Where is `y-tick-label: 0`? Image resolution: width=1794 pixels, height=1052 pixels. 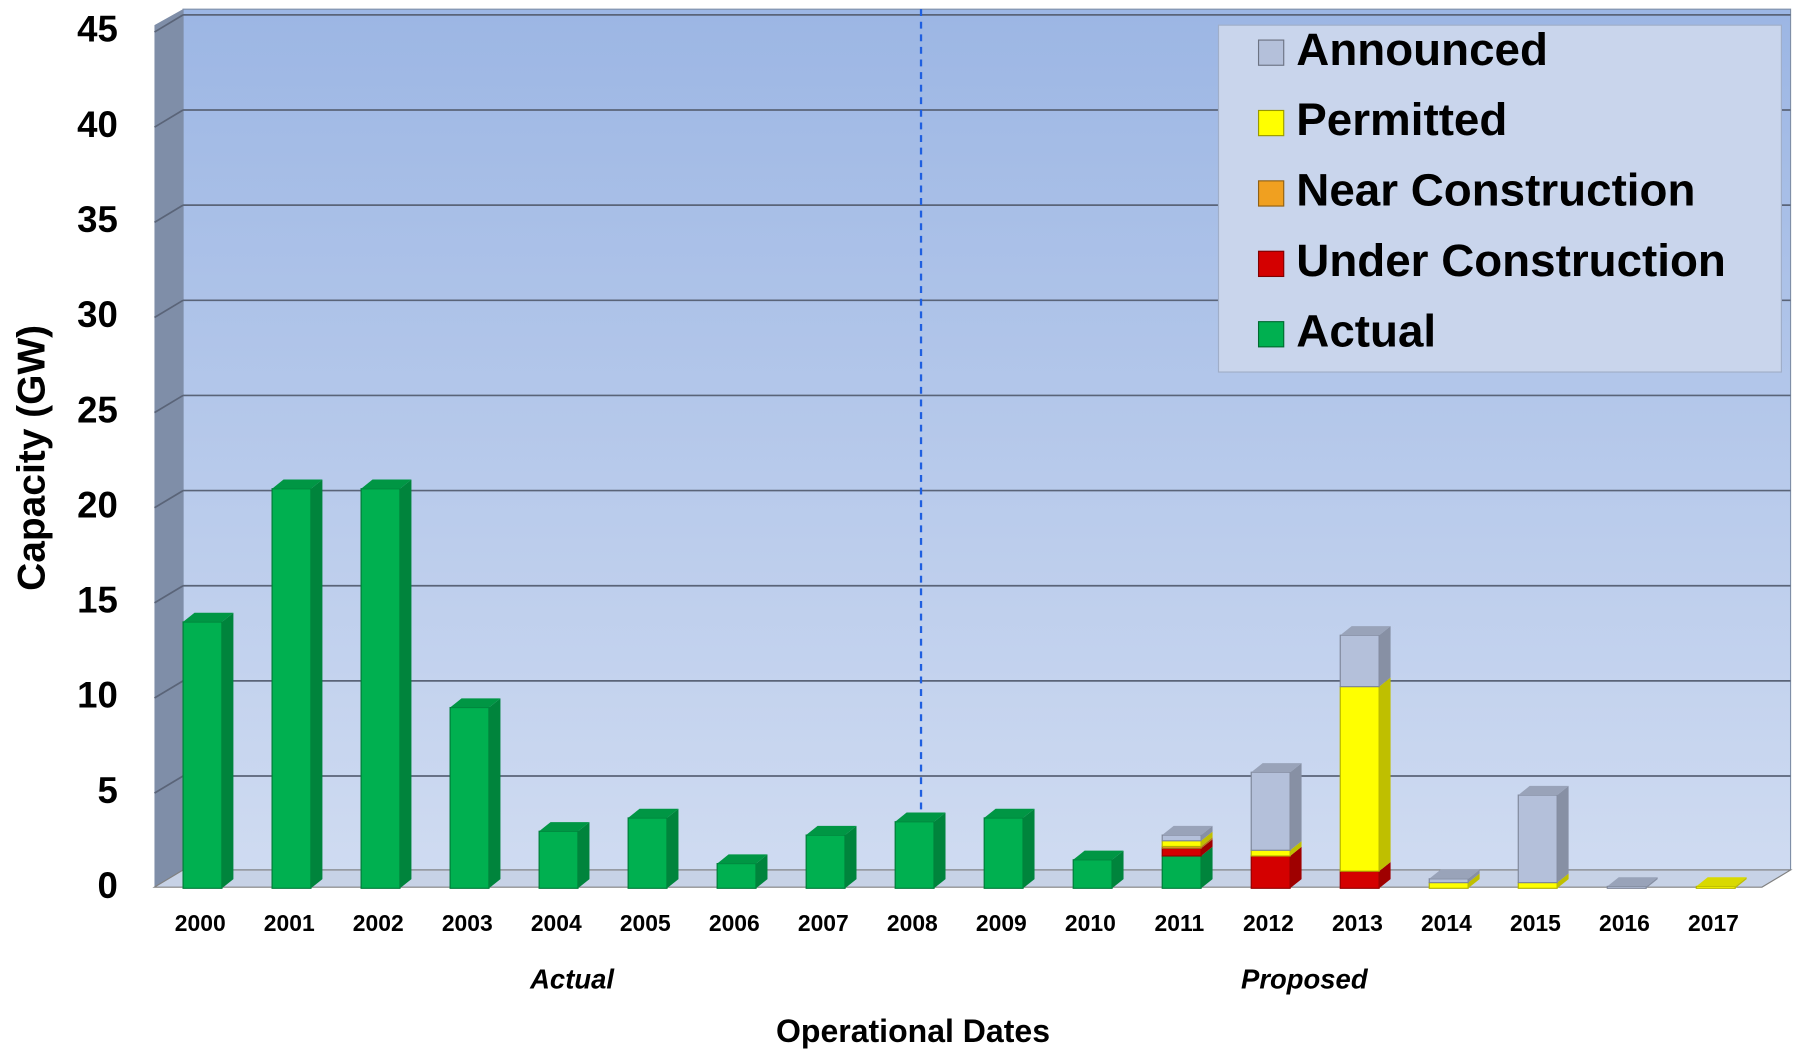
y-tick-label: 0 is located at coordinates (107, 885).